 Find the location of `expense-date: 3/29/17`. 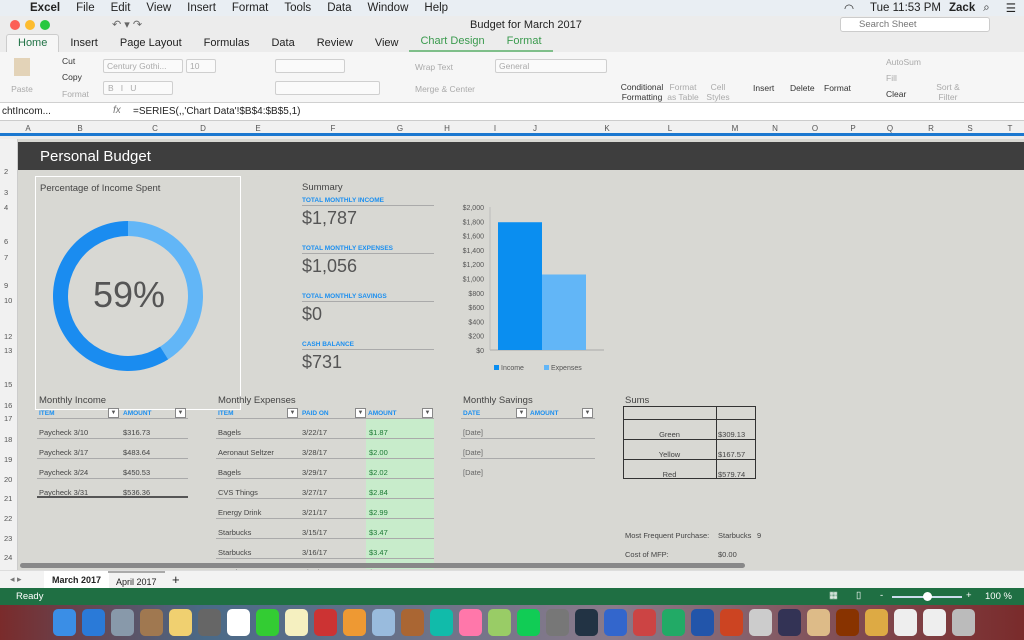

expense-date: 3/29/17 is located at coordinates (315, 472).